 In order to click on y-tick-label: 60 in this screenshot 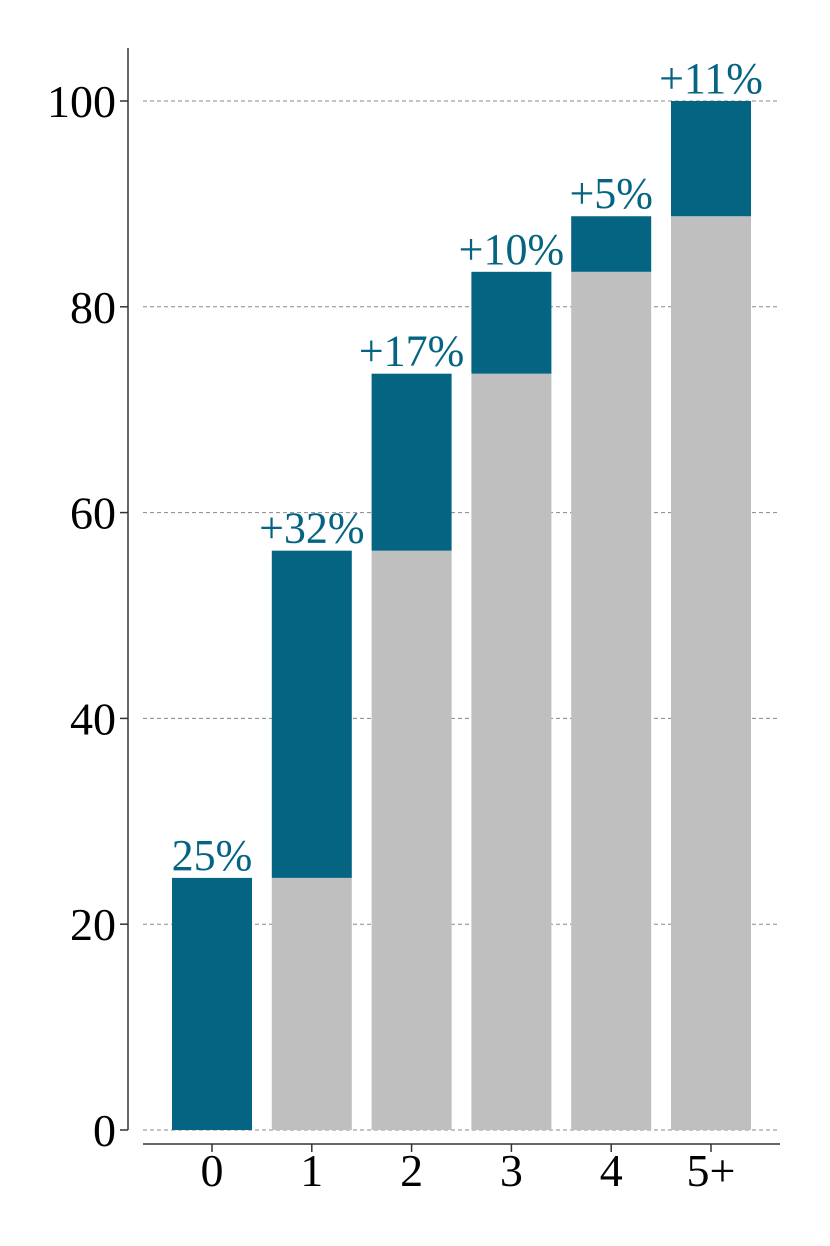, I will do `click(93, 513)`.